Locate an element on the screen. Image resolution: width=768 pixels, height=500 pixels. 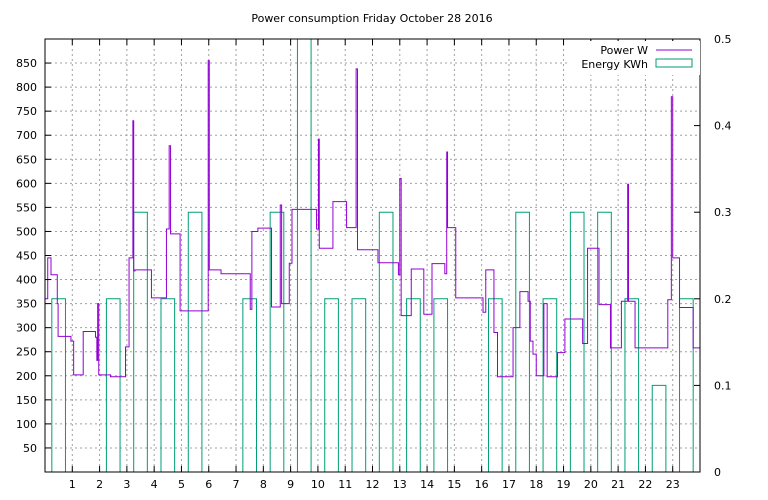
x-tick-label: 20 is located at coordinates (591, 484).